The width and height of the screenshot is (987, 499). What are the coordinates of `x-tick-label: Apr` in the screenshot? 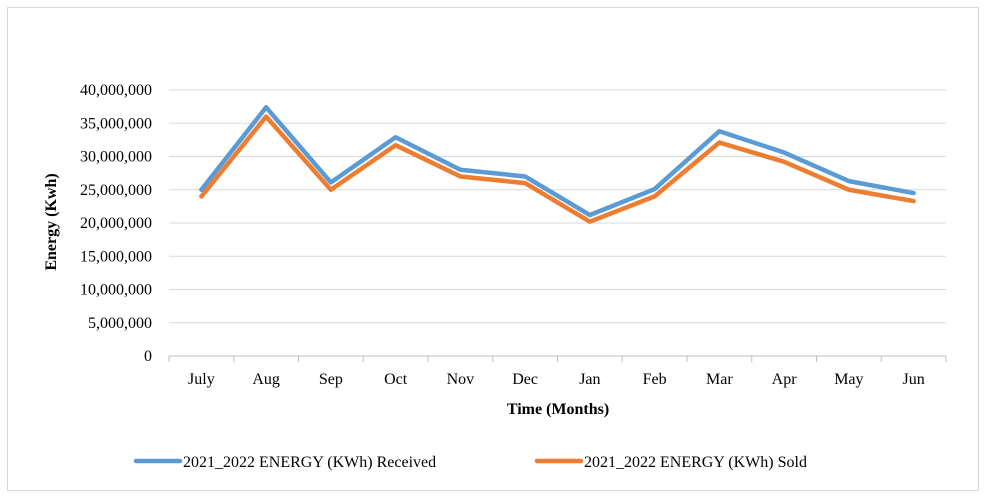 It's located at (785, 379).